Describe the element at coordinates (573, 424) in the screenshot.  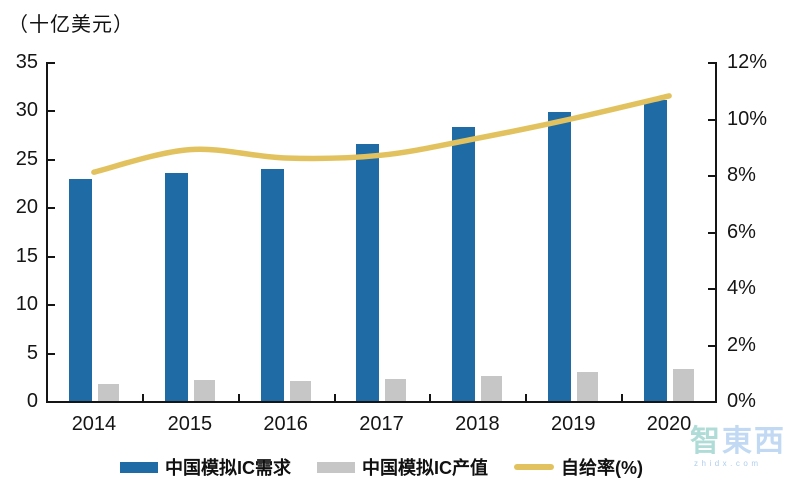
I see `x-axis-label-2019: 2019` at that location.